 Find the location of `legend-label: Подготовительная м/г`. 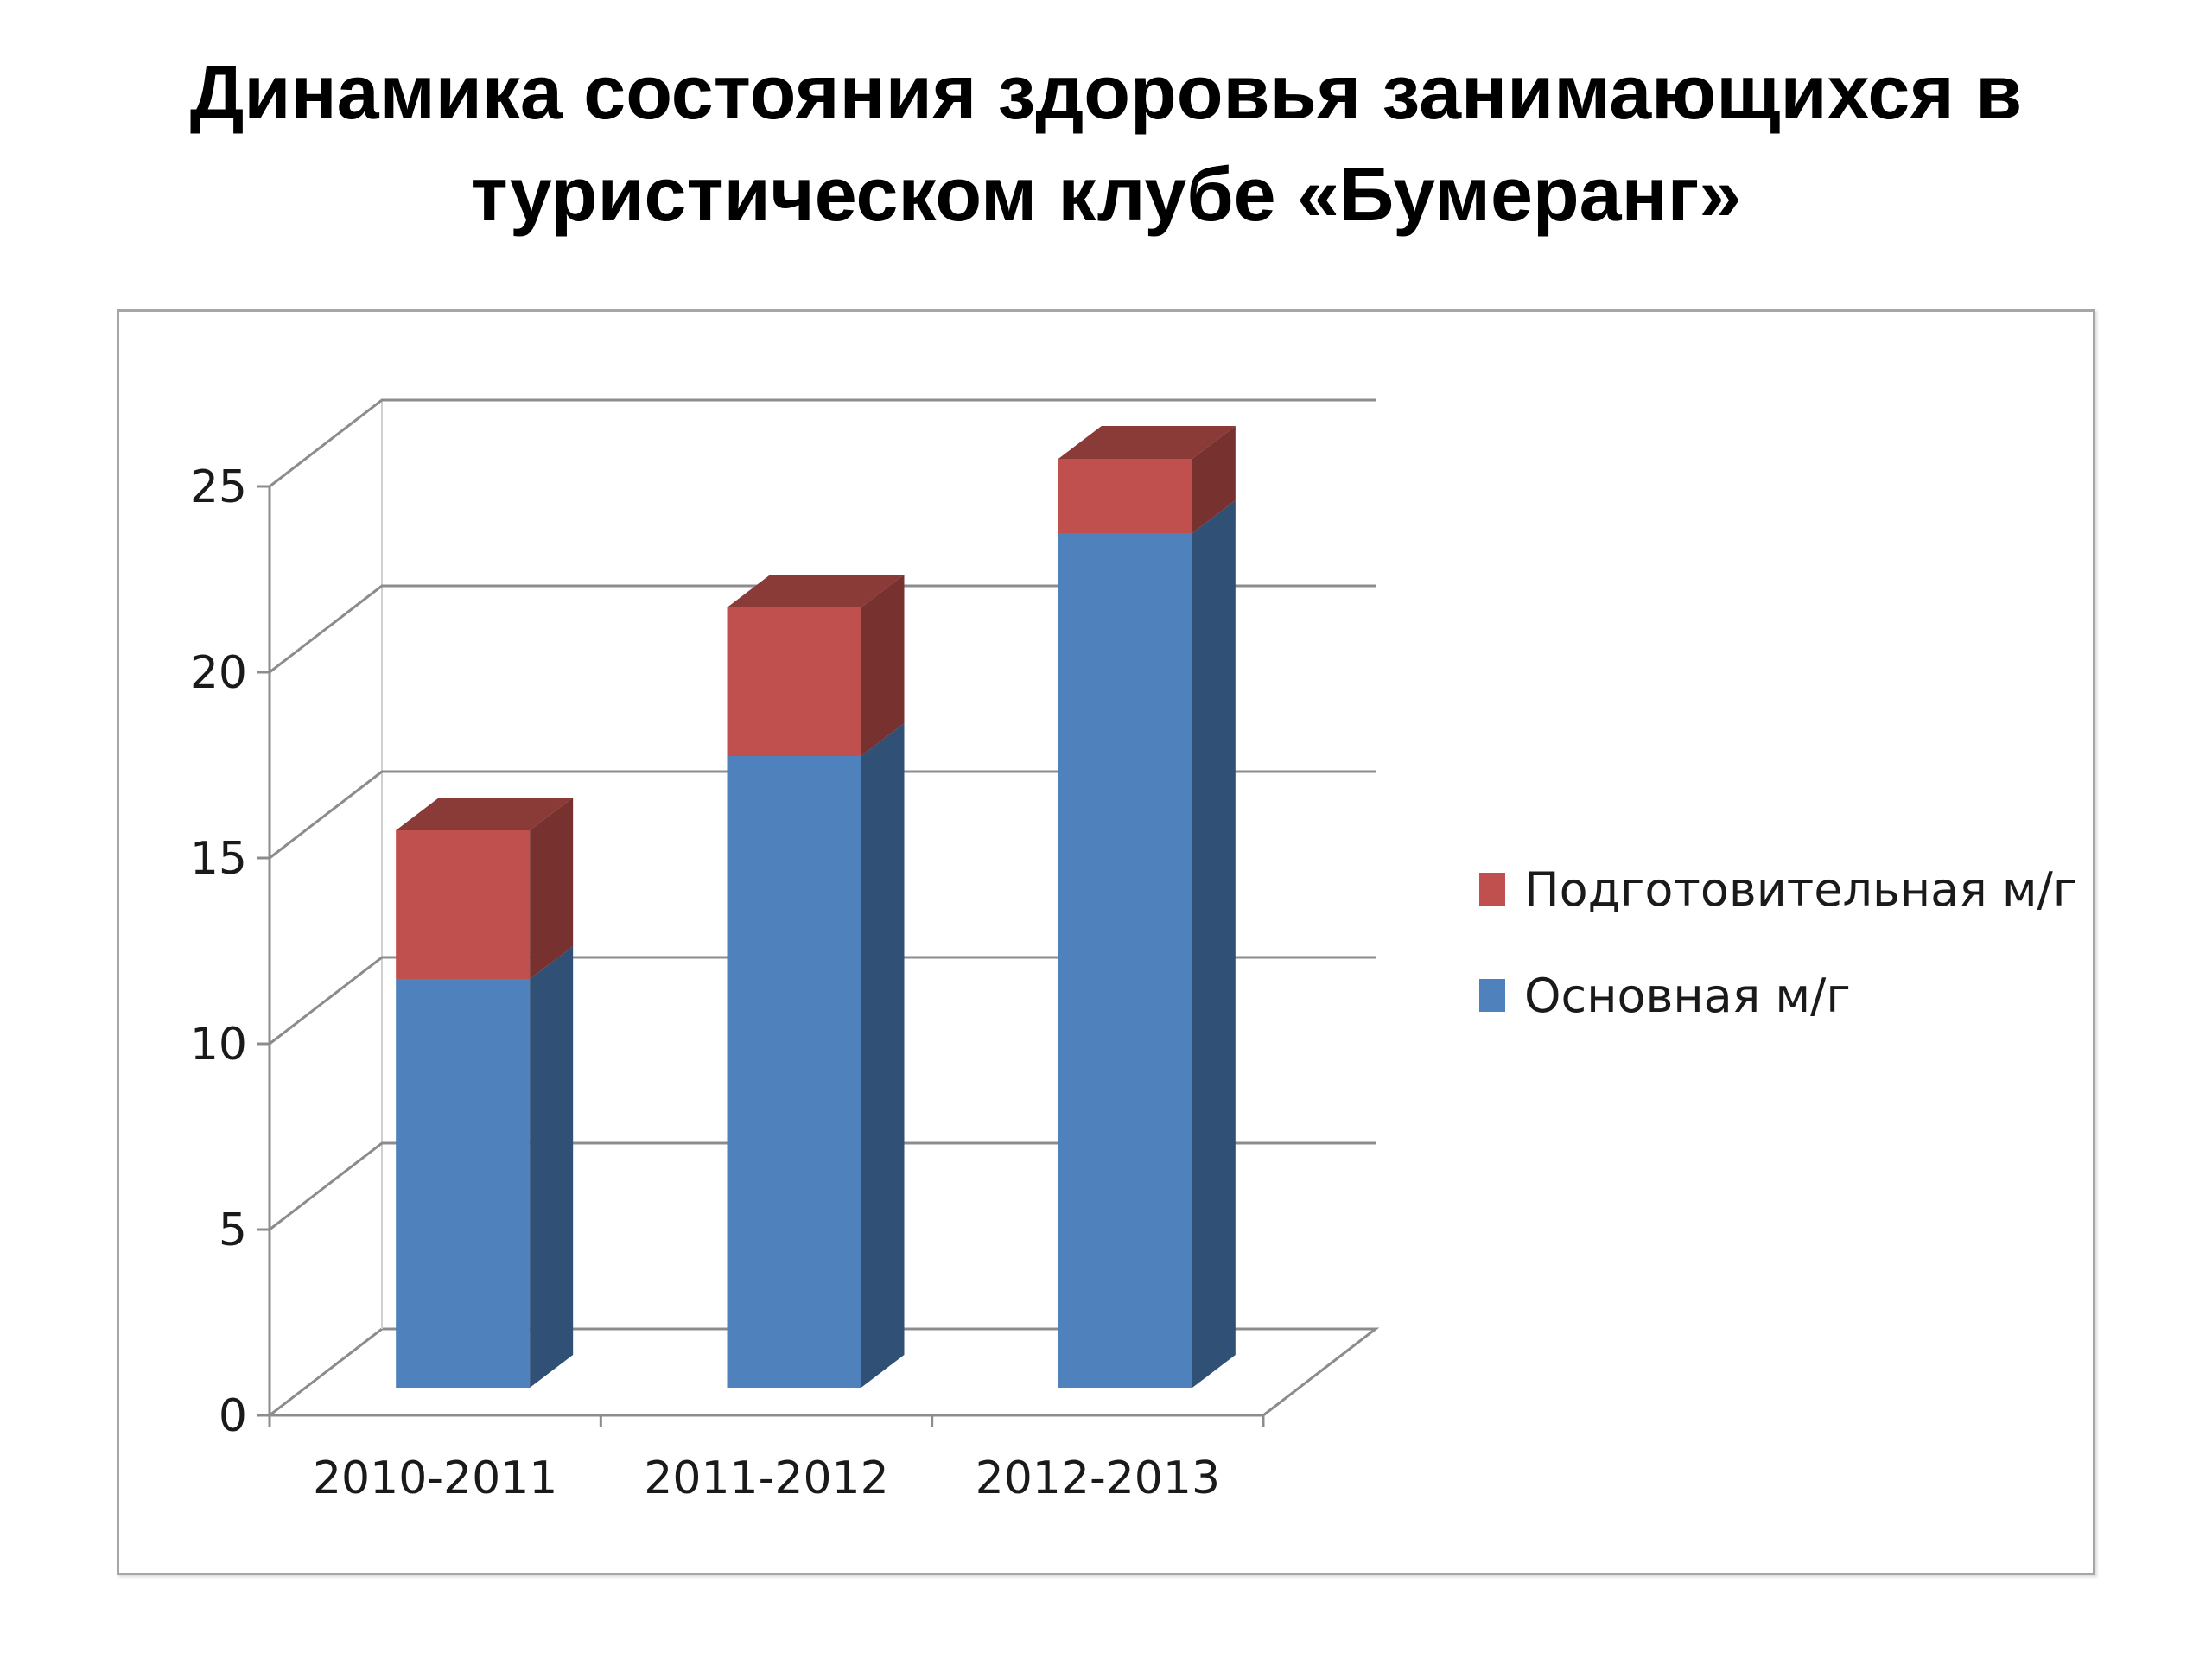

legend-label: Подготовительная м/г is located at coordinates (1800, 889).